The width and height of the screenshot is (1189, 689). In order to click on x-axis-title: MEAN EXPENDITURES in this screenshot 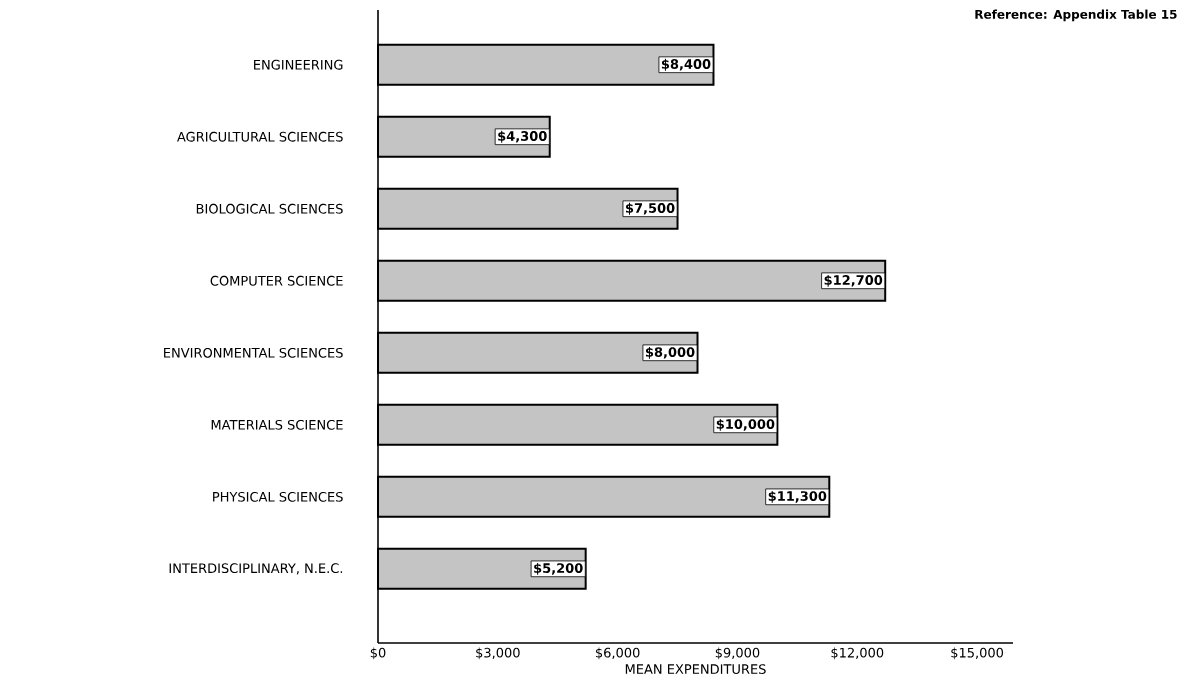, I will do `click(695, 669)`.